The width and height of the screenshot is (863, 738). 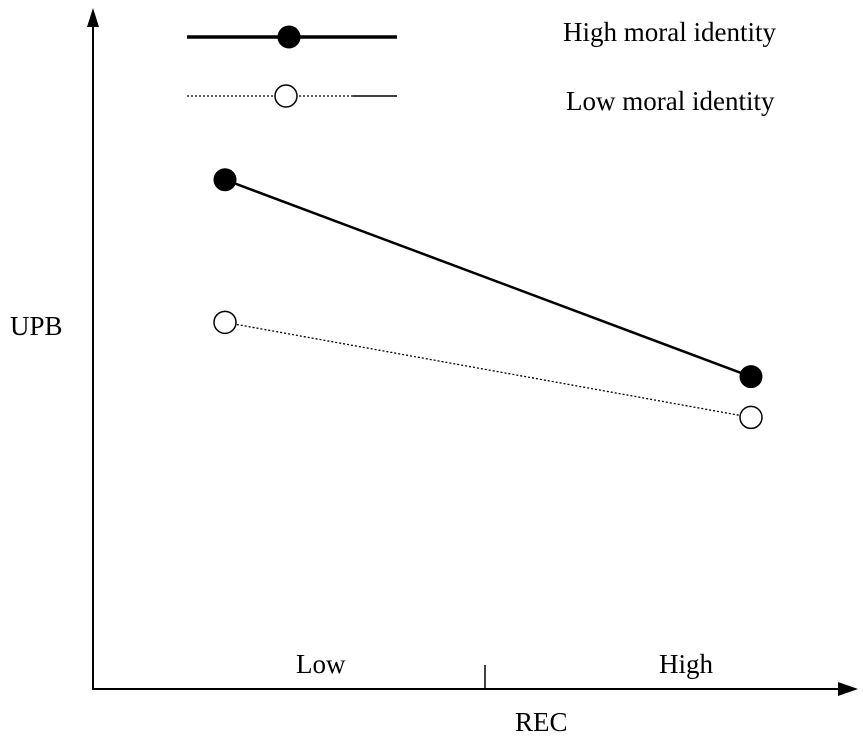 I want to click on data-point-low-moral-identity-high, so click(x=751, y=417).